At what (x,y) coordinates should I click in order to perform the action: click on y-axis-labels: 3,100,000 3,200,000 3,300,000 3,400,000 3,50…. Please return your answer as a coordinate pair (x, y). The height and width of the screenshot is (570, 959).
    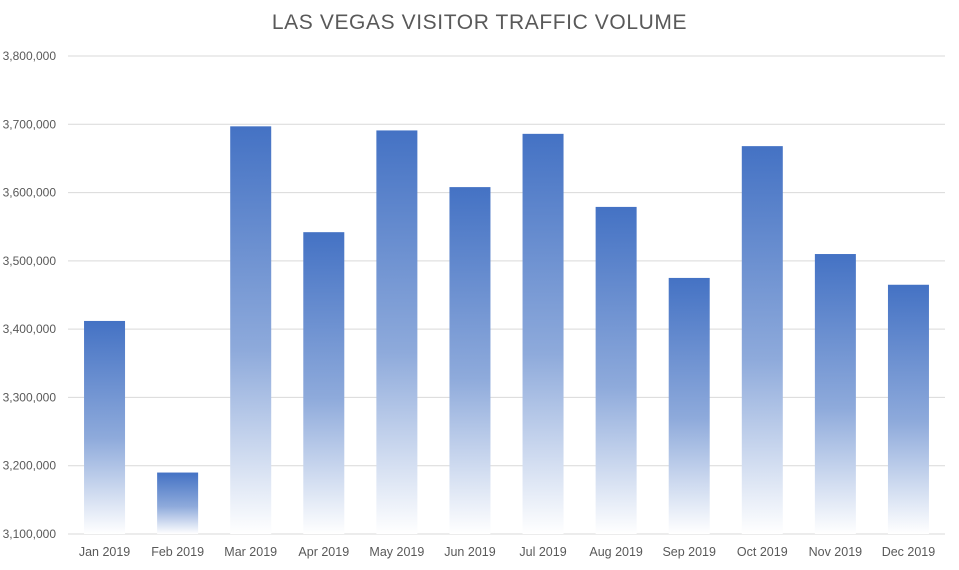
    Looking at the image, I should click on (30, 295).